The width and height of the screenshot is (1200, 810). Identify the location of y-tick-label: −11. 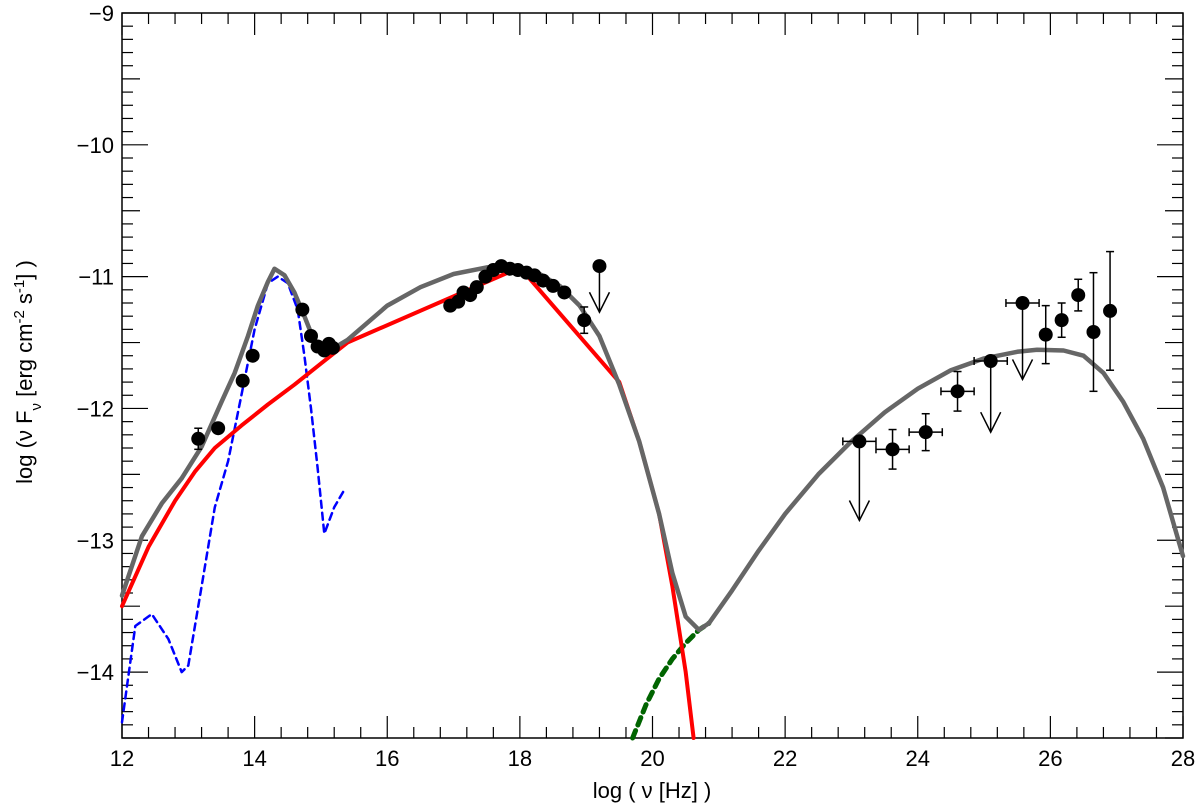
(96, 277).